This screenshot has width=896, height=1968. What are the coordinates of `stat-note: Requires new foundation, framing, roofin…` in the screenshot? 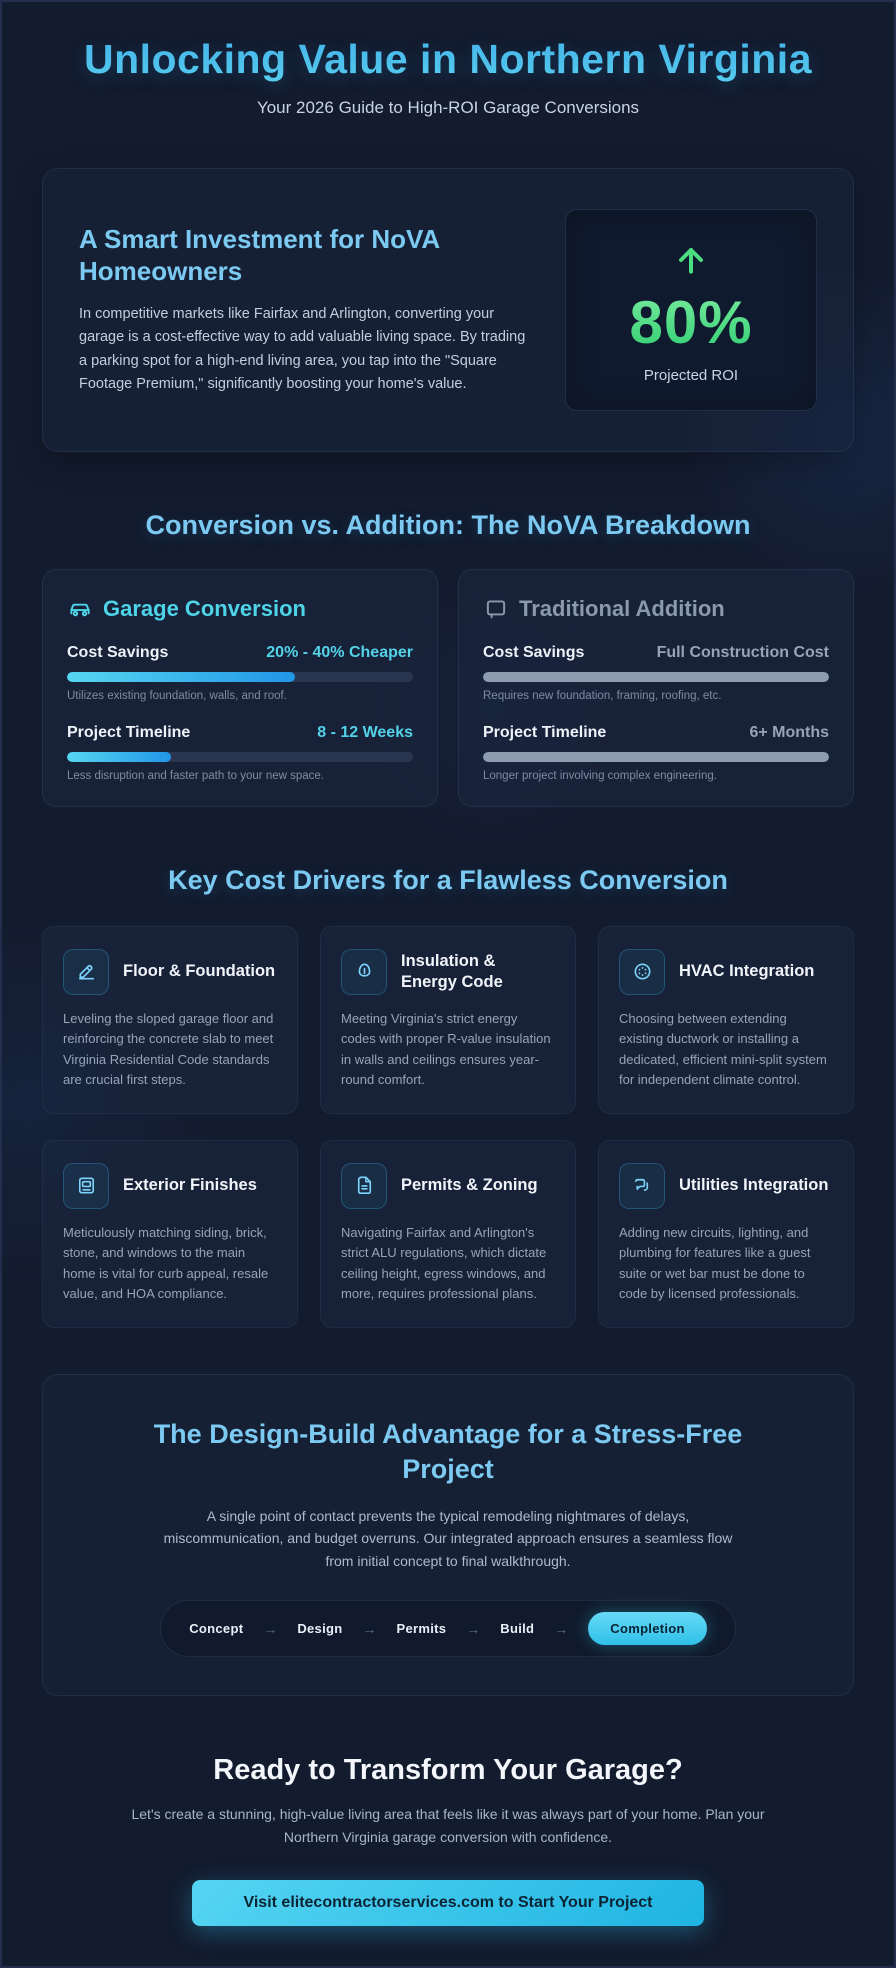 It's located at (602, 695).